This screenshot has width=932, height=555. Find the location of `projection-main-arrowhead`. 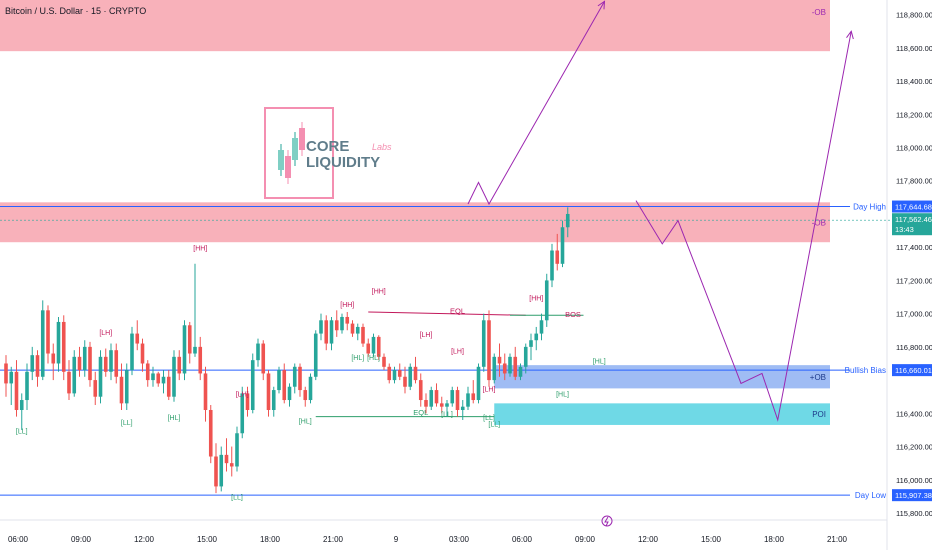

projection-main-arrowhead is located at coordinates (850, 35).